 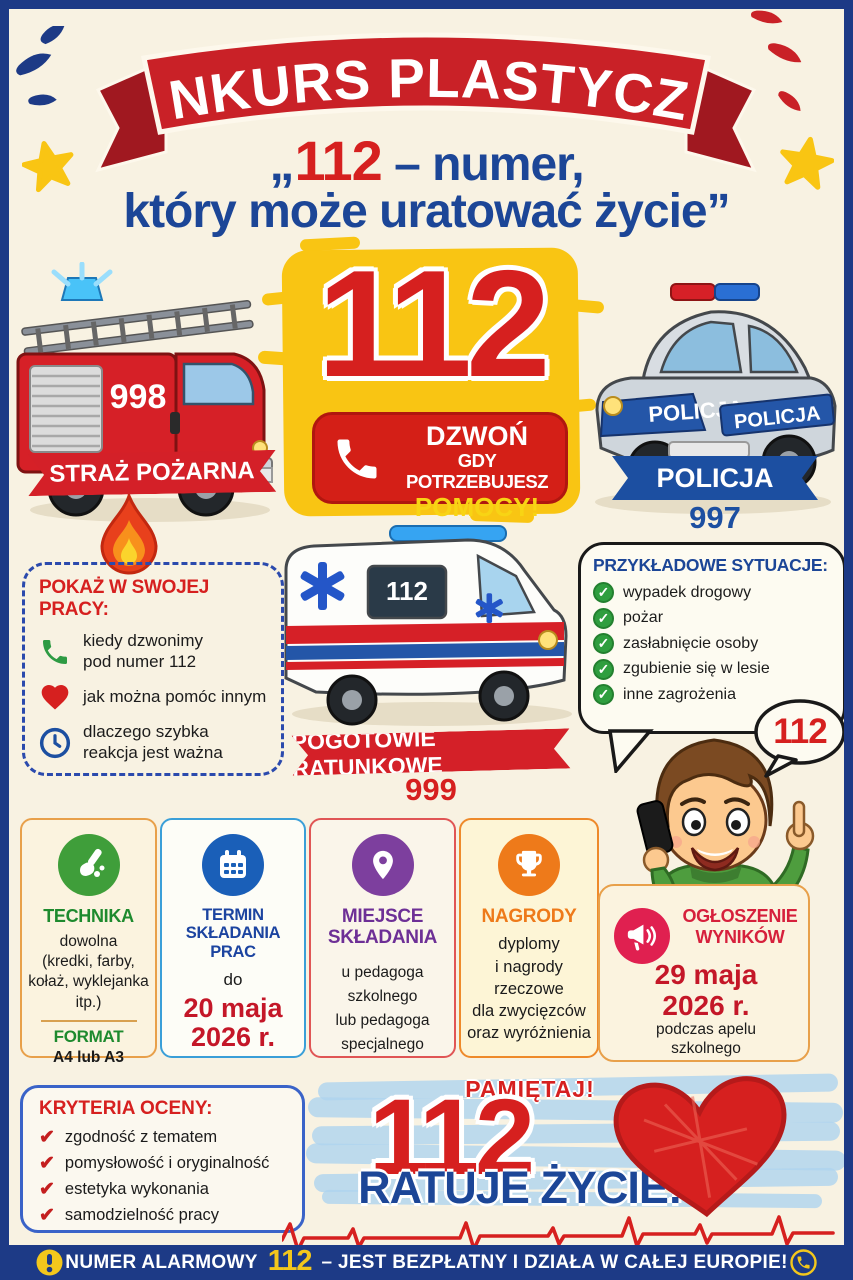 What do you see at coordinates (40, 66) in the screenshot?
I see `blue-sparks-left-icon` at bounding box center [40, 66].